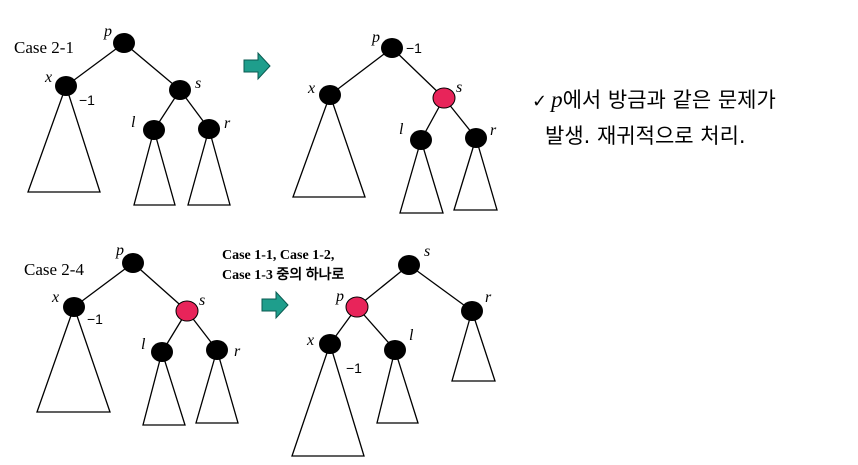 The width and height of the screenshot is (858, 465). Describe the element at coordinates (557, 99) in the screenshot. I see `note-variable-p: p` at that location.